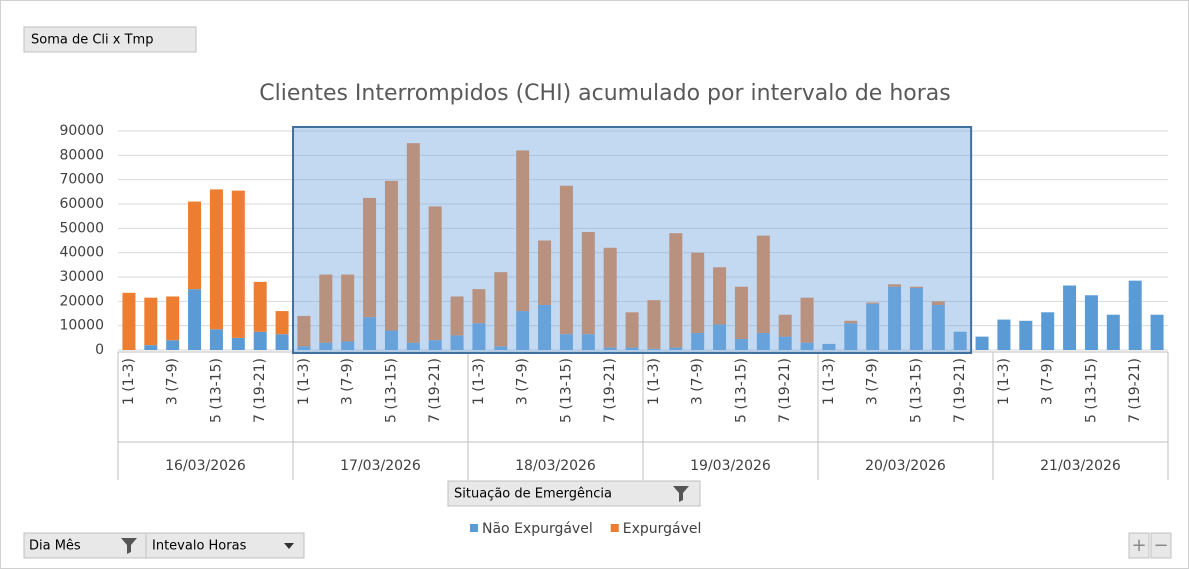 This screenshot has height=569, width=1189. What do you see at coordinates (474, 528) in the screenshot?
I see `legend-swatch` at bounding box center [474, 528].